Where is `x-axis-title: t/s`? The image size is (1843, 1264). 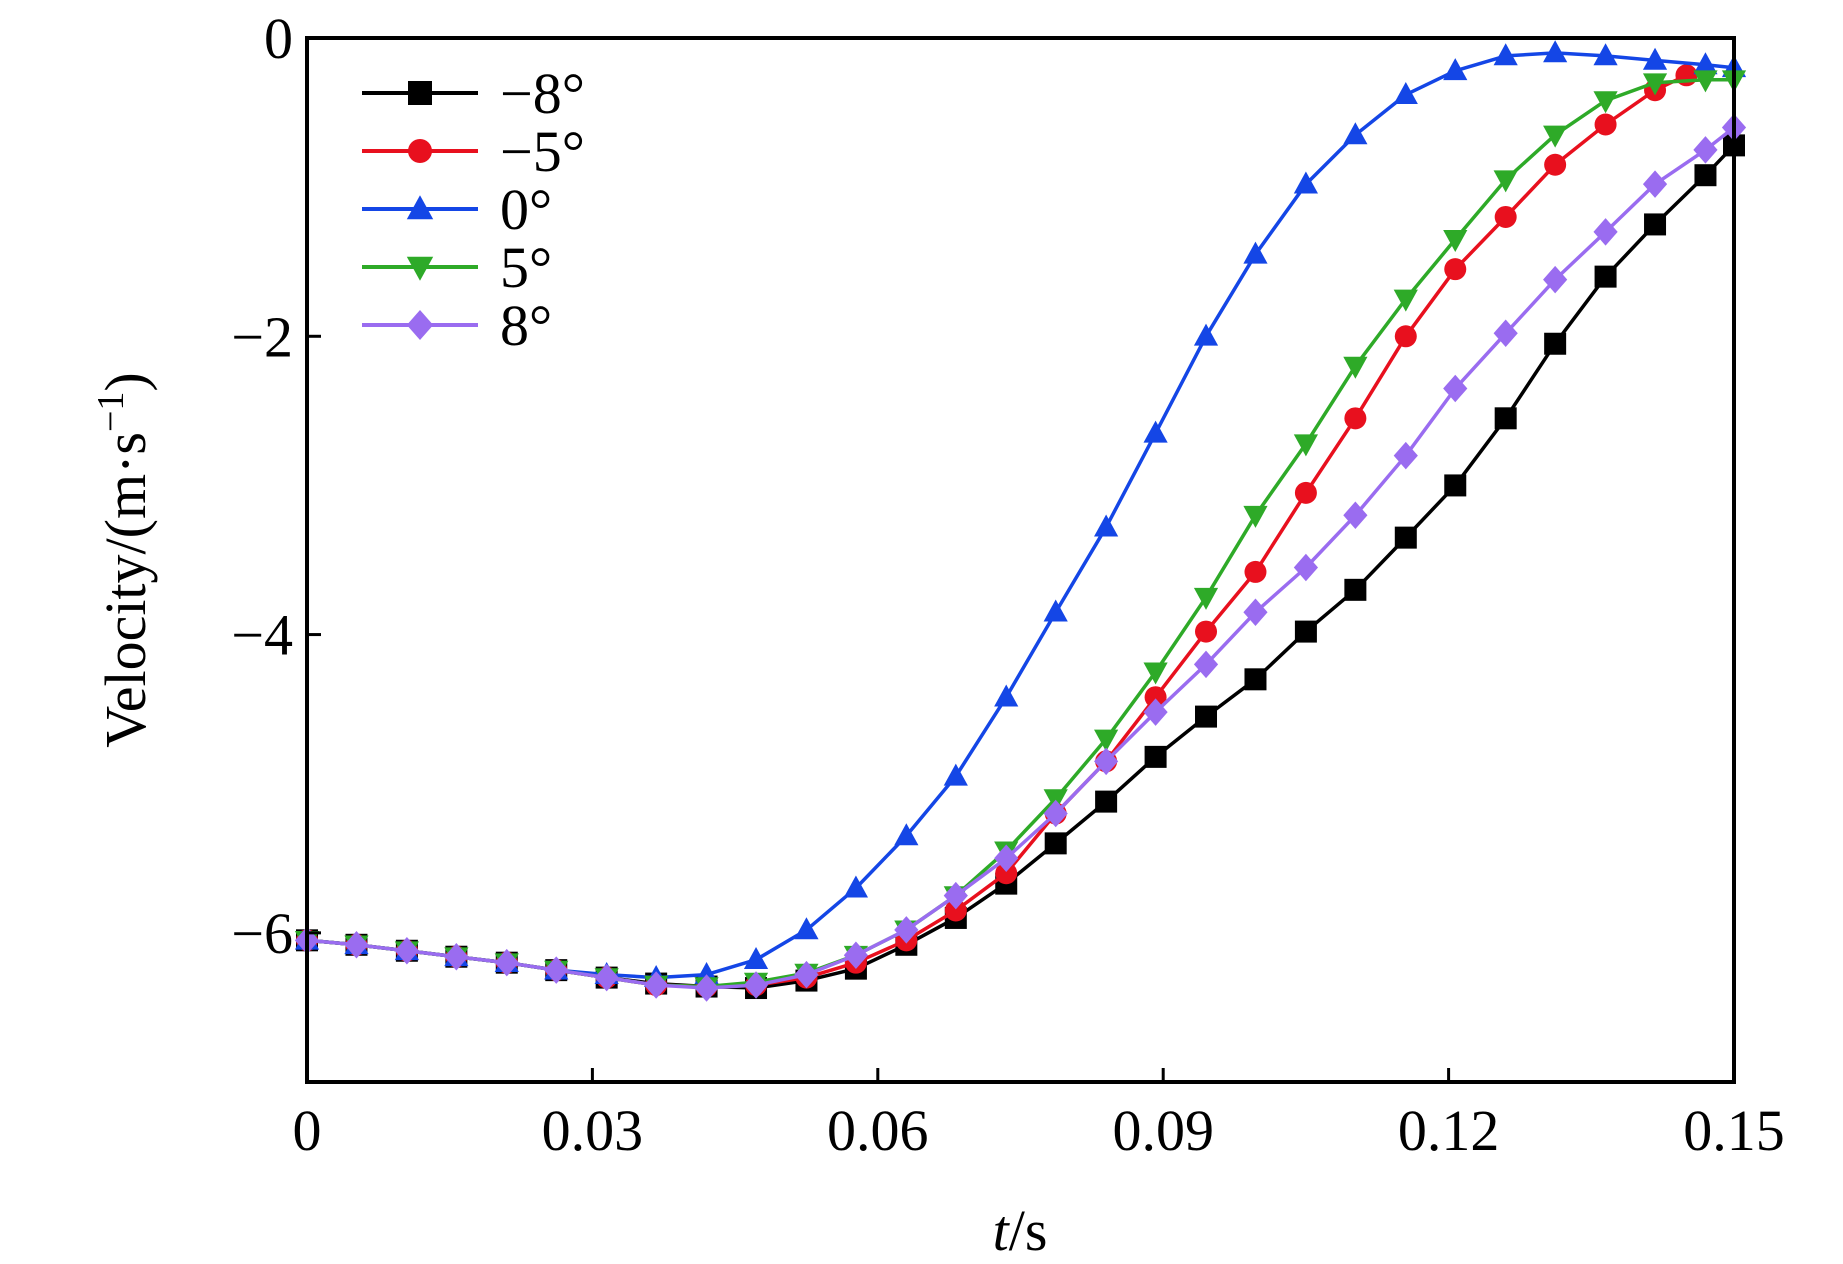
x-axis-title: t/s is located at coordinates (1020, 1230).